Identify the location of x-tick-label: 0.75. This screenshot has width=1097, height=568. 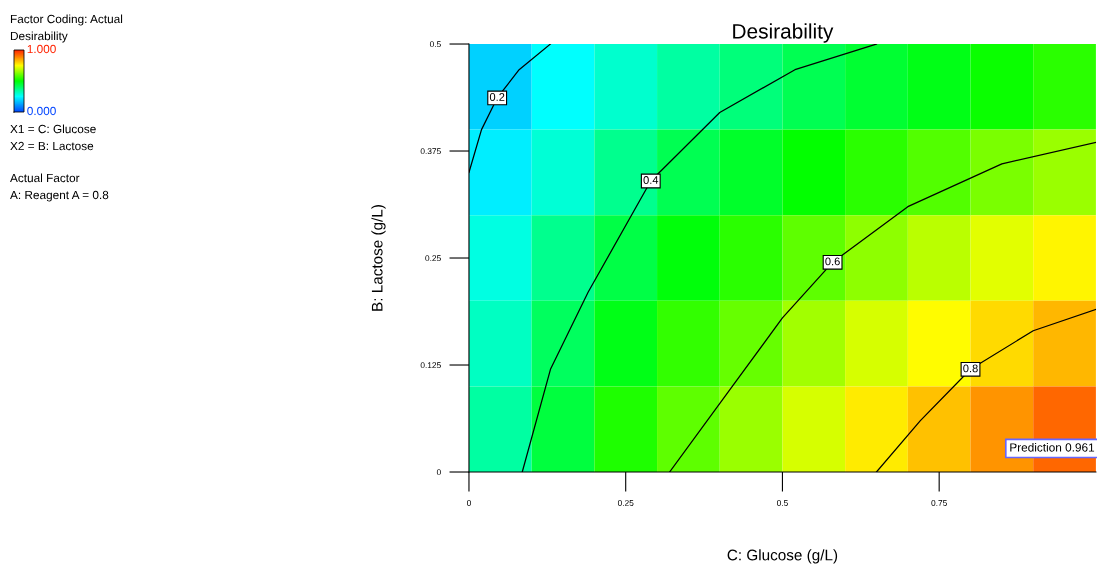
(939, 503).